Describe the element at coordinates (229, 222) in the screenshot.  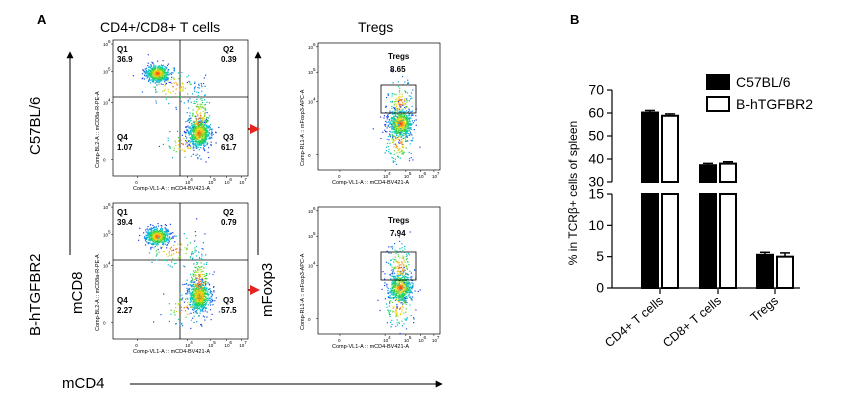
I see `gate-value-q2: 0.79` at that location.